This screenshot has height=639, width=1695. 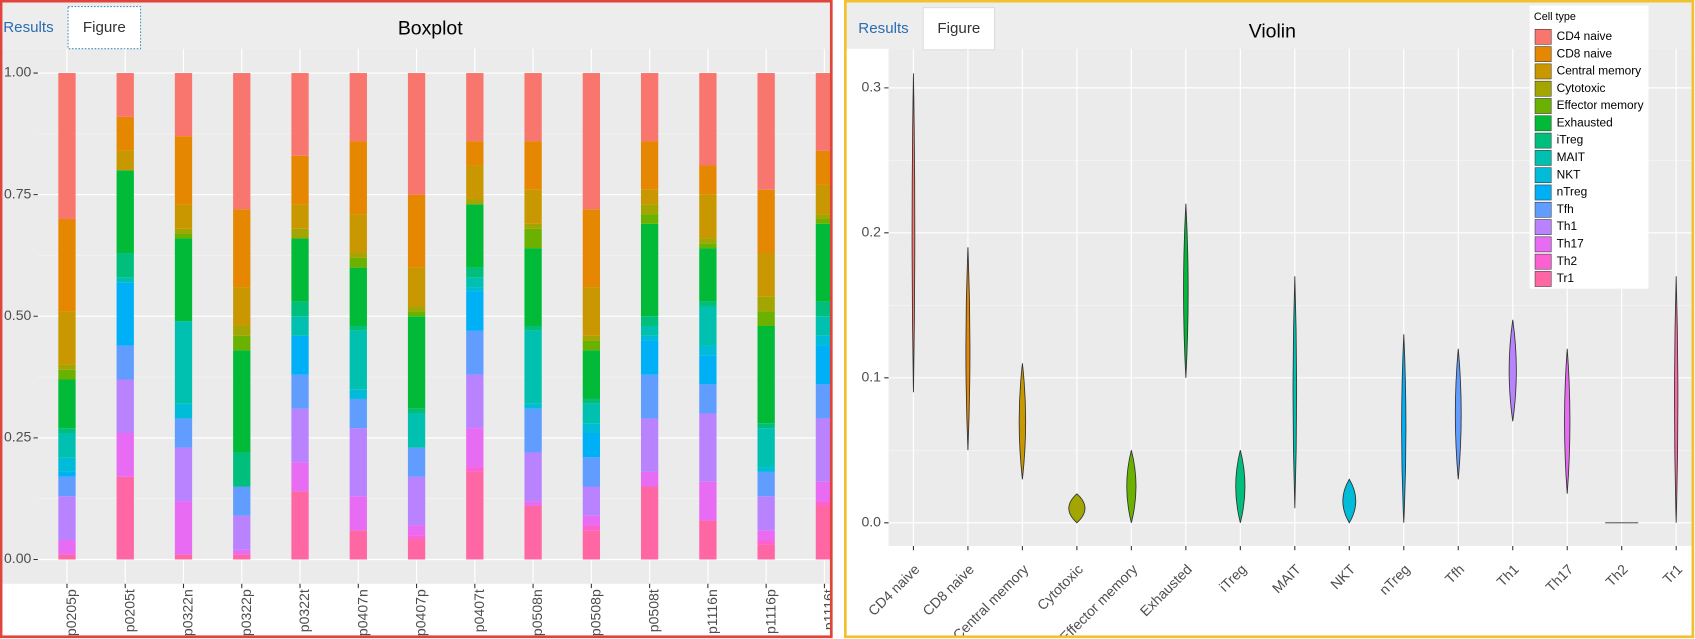 I want to click on legend-label: NKT, so click(x=1569, y=174).